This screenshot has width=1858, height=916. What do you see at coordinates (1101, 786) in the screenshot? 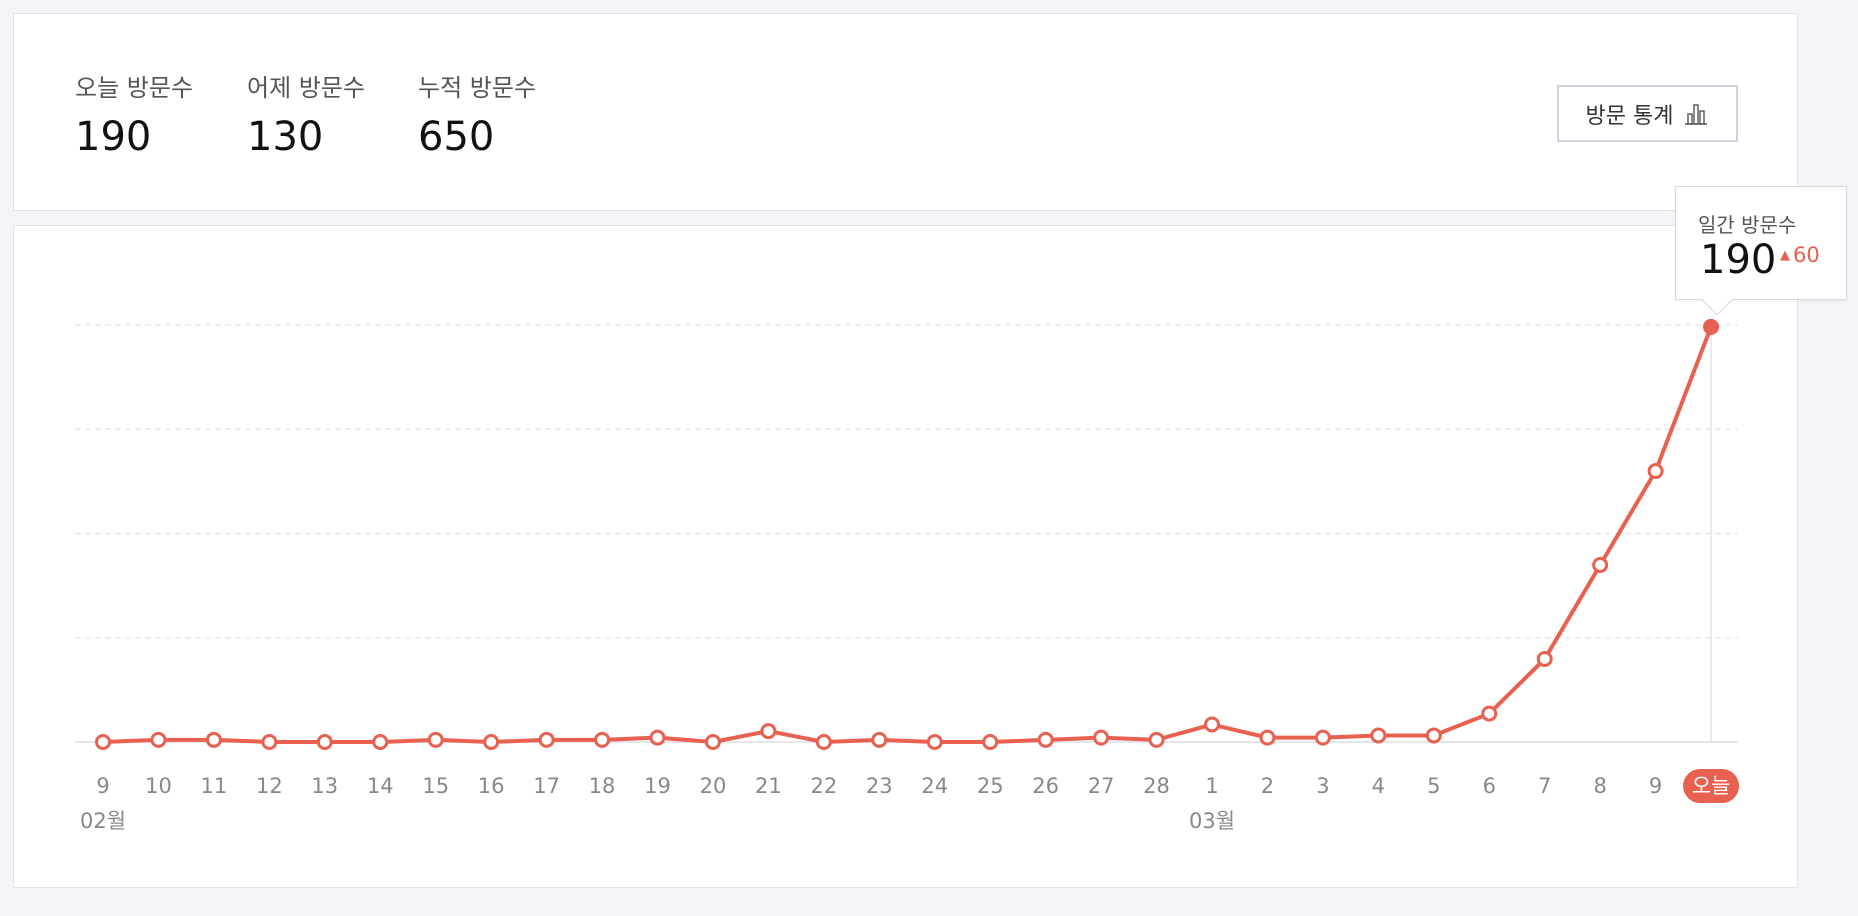
I see `x-tick-label: 27` at bounding box center [1101, 786].